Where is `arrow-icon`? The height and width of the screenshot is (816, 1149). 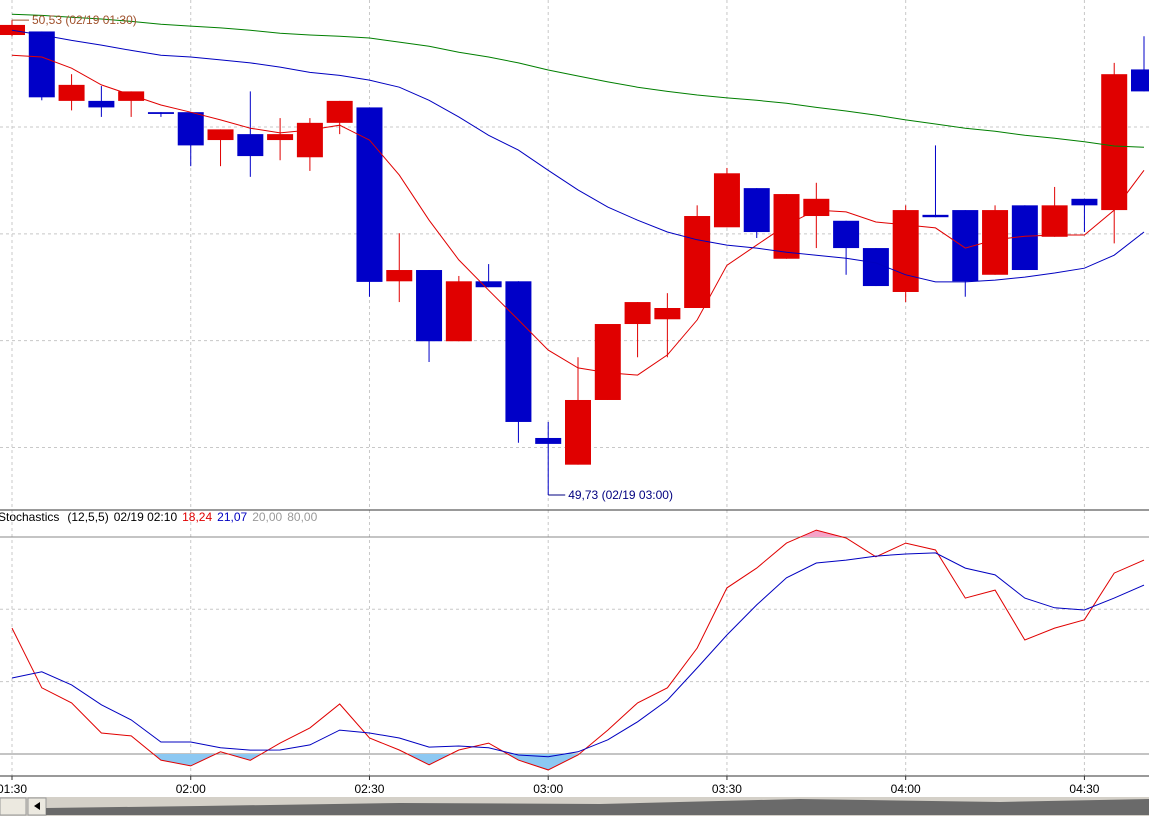
arrow-icon is located at coordinates (37, 806).